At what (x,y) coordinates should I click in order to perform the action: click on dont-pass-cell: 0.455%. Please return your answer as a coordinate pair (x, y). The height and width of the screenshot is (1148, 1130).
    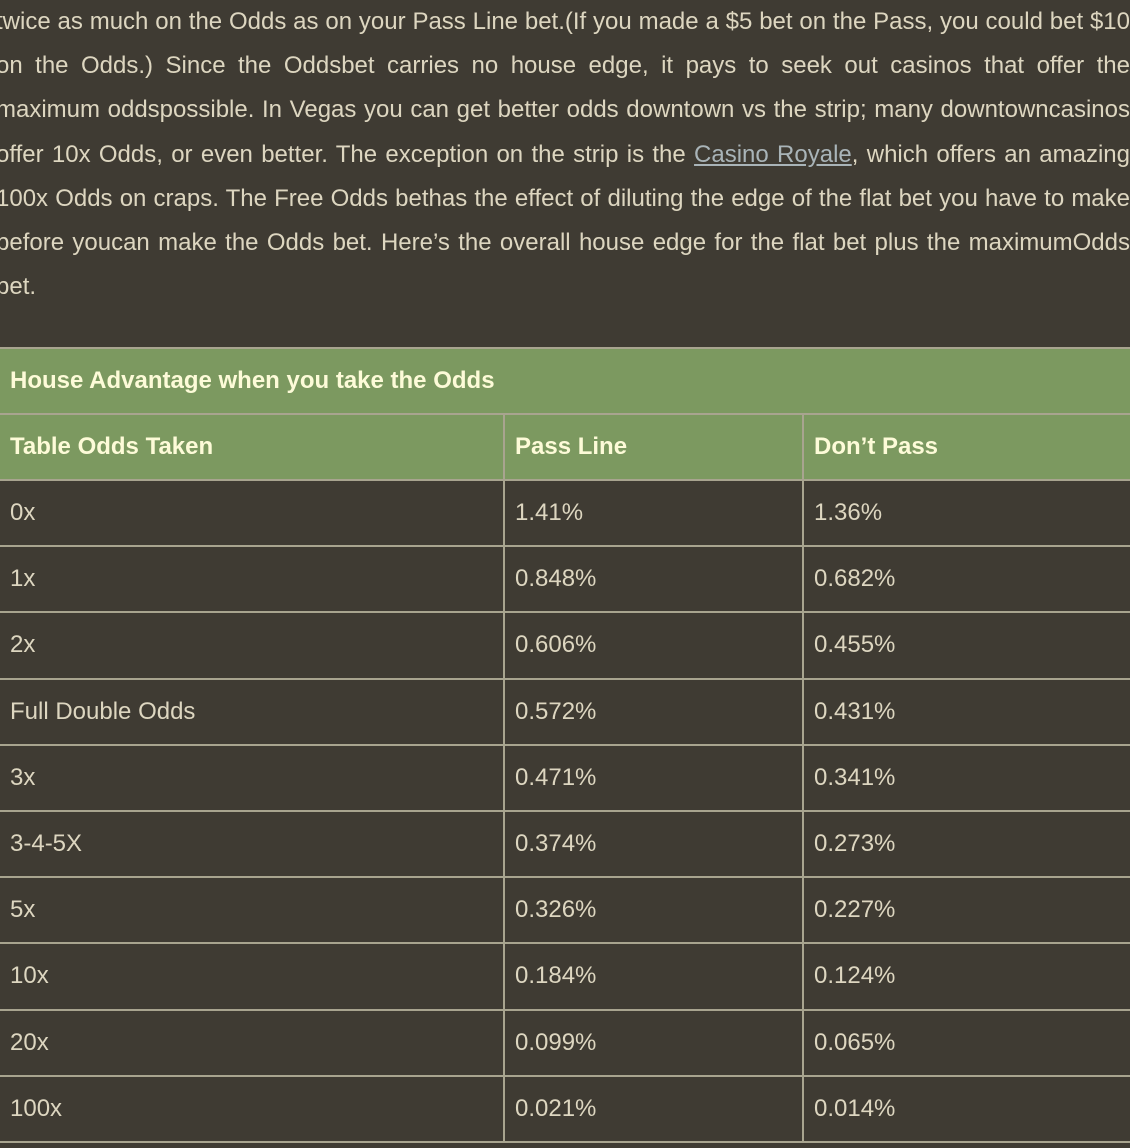
    Looking at the image, I should click on (965, 645).